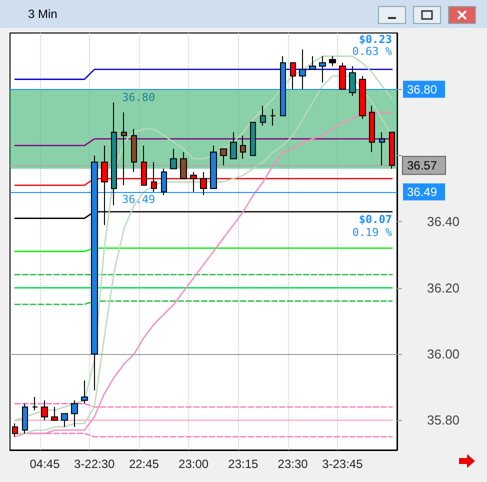 Image resolution: width=487 pixels, height=482 pixels. What do you see at coordinates (43, 14) in the screenshot?
I see `chart-title: 3 Min` at bounding box center [43, 14].